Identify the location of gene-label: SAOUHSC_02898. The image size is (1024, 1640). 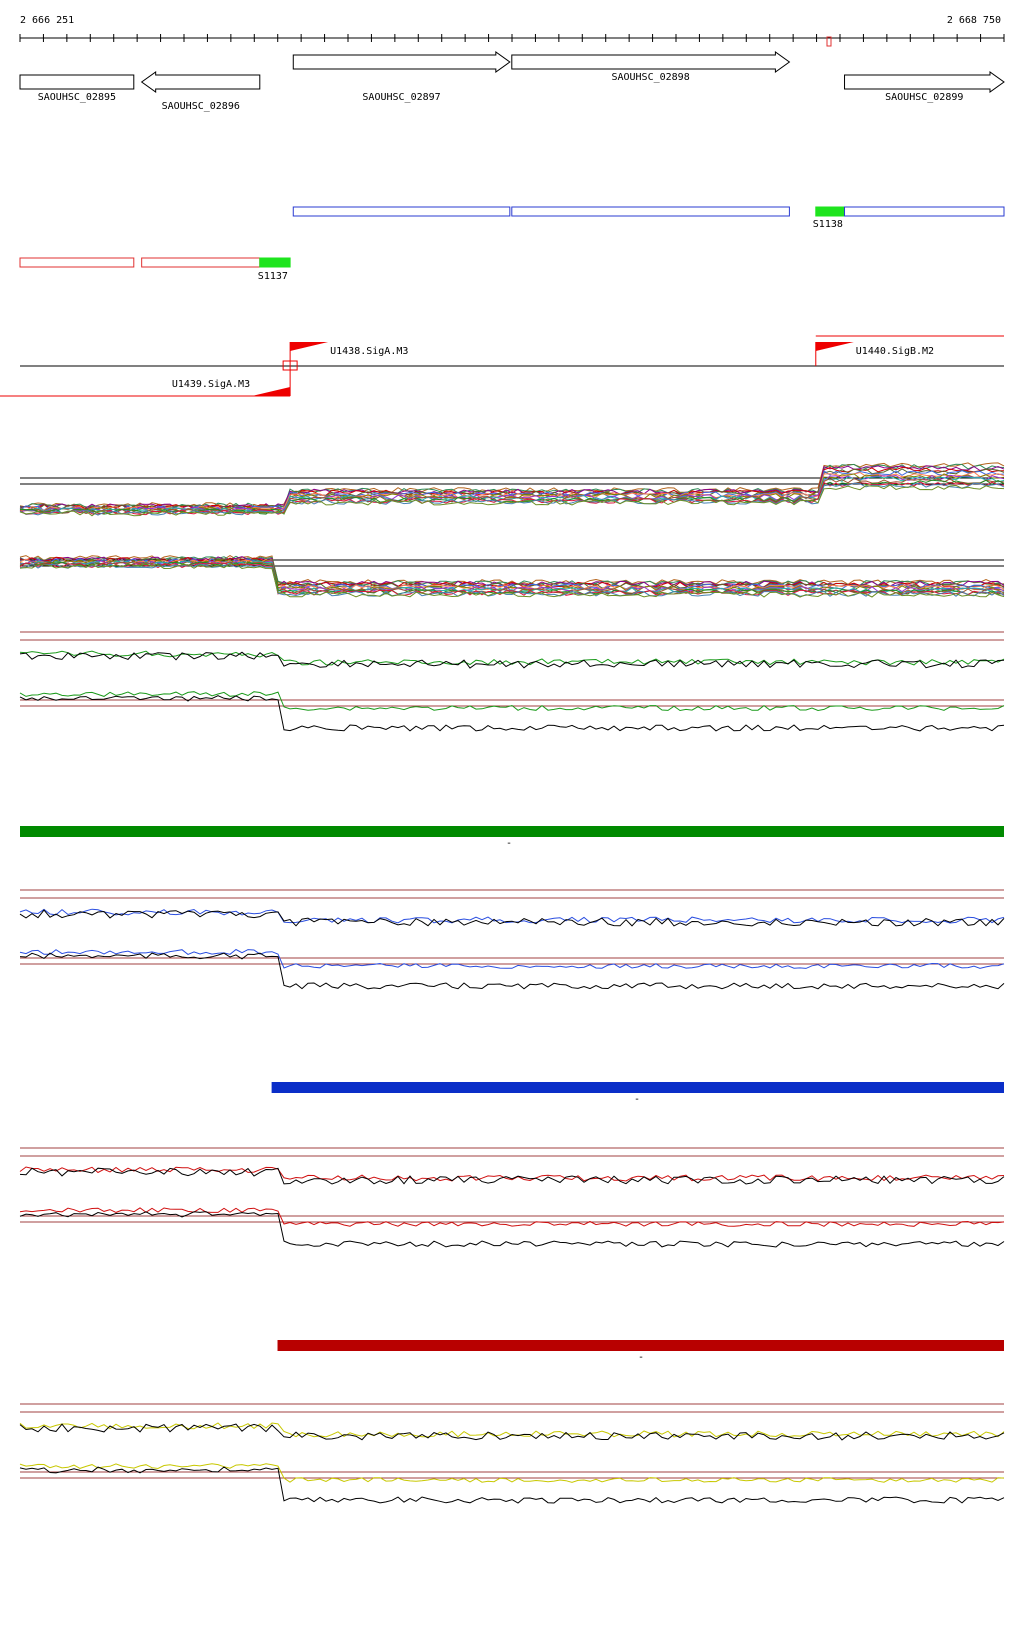
(650, 77).